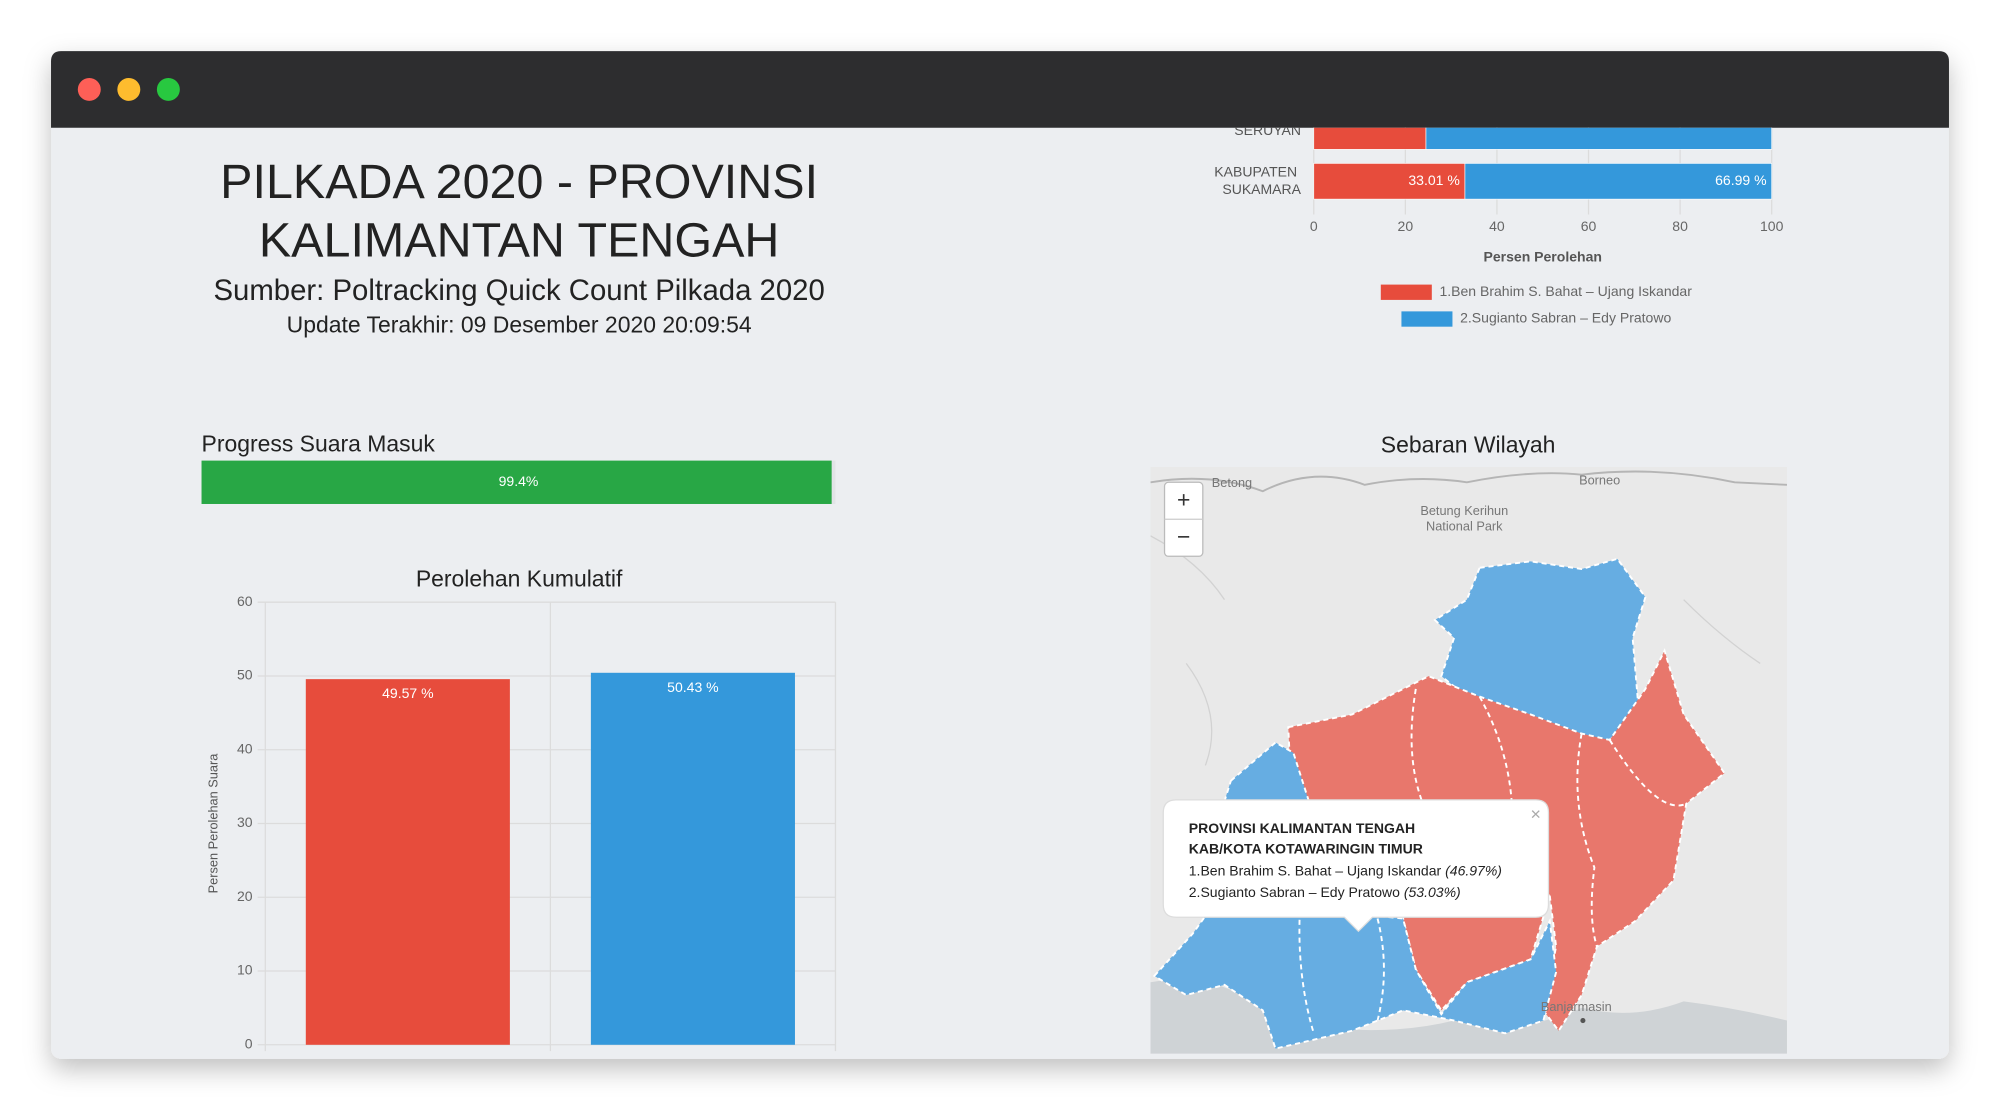  I want to click on x-tick-label: 100, so click(1772, 226).